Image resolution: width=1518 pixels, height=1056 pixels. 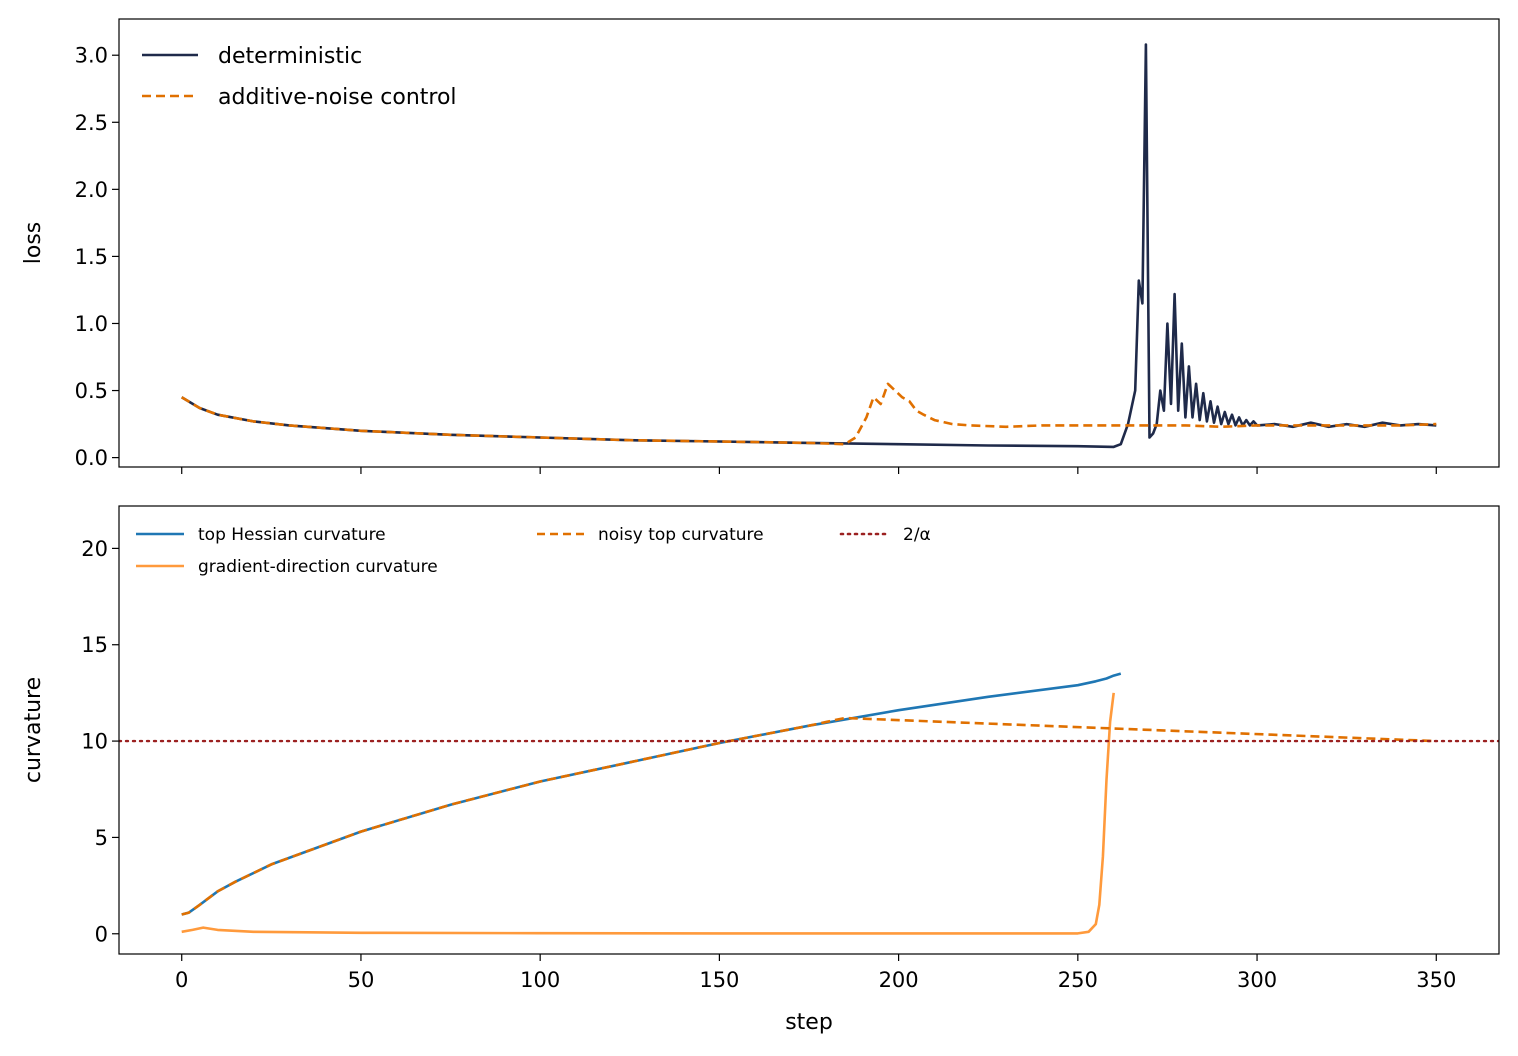 What do you see at coordinates (361, 980) in the screenshot?
I see `x-tick-label: 50` at bounding box center [361, 980].